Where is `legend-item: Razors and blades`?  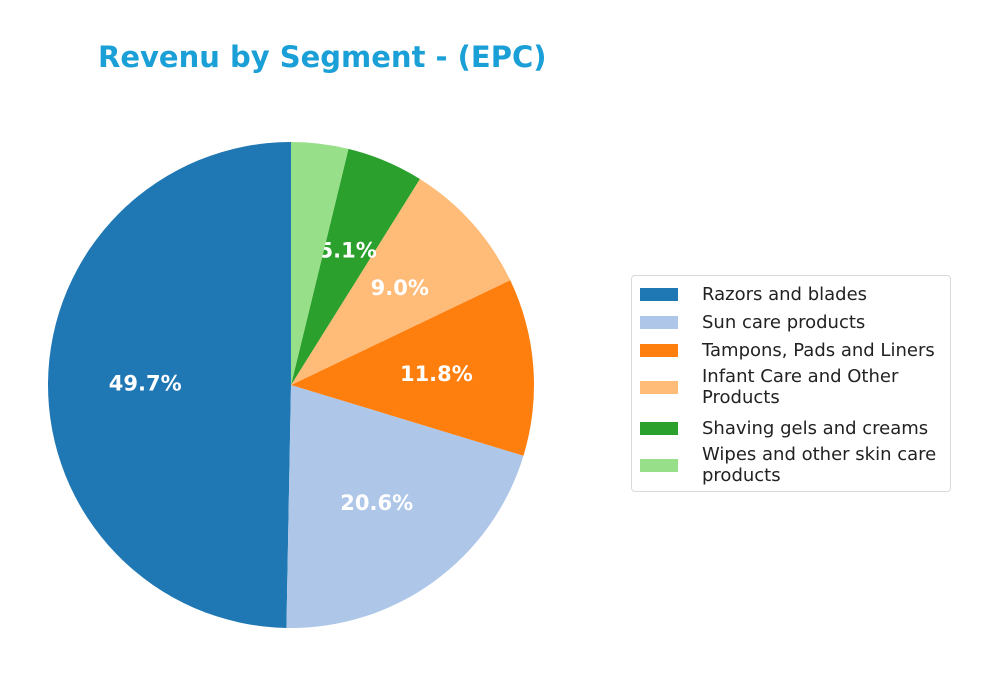 legend-item: Razors and blades is located at coordinates (753, 294).